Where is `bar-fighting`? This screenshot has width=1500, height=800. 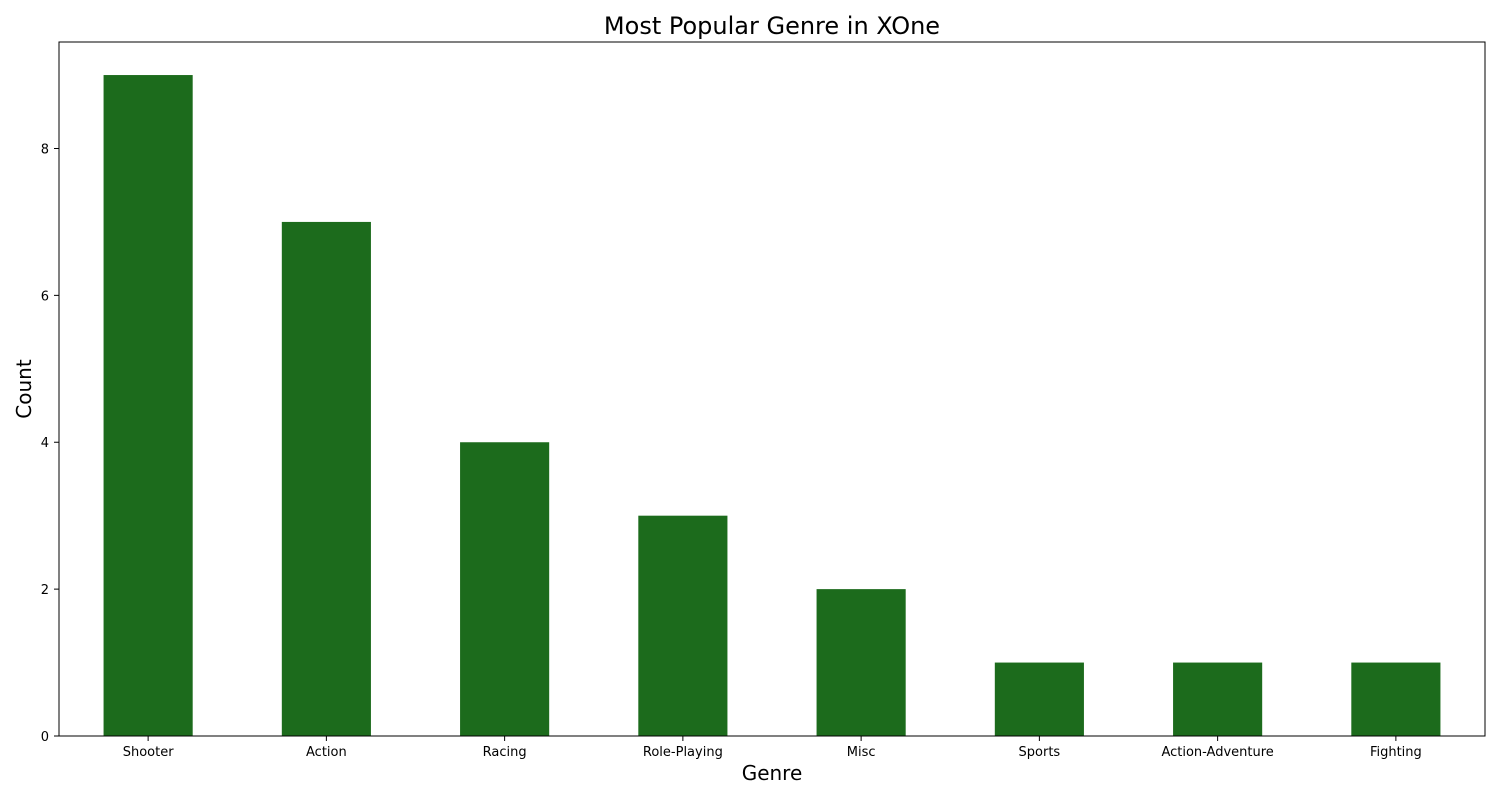 bar-fighting is located at coordinates (1396, 699).